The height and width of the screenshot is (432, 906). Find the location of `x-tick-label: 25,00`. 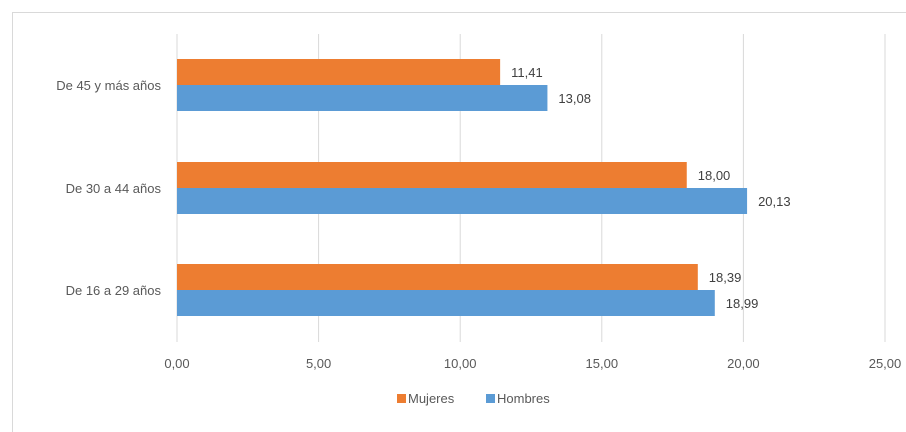

x-tick-label: 25,00 is located at coordinates (885, 363).